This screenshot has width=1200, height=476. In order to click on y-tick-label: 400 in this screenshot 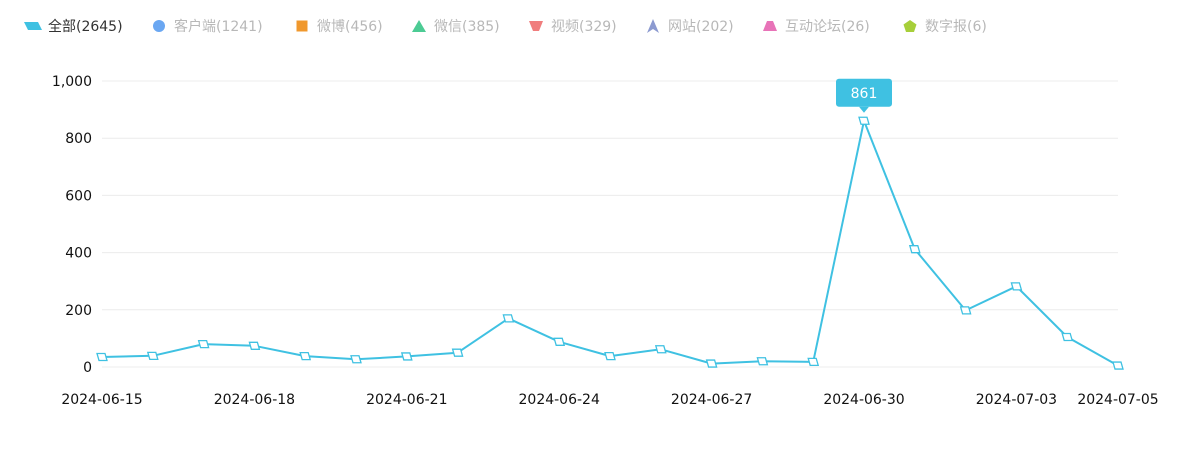, I will do `click(78, 254)`.